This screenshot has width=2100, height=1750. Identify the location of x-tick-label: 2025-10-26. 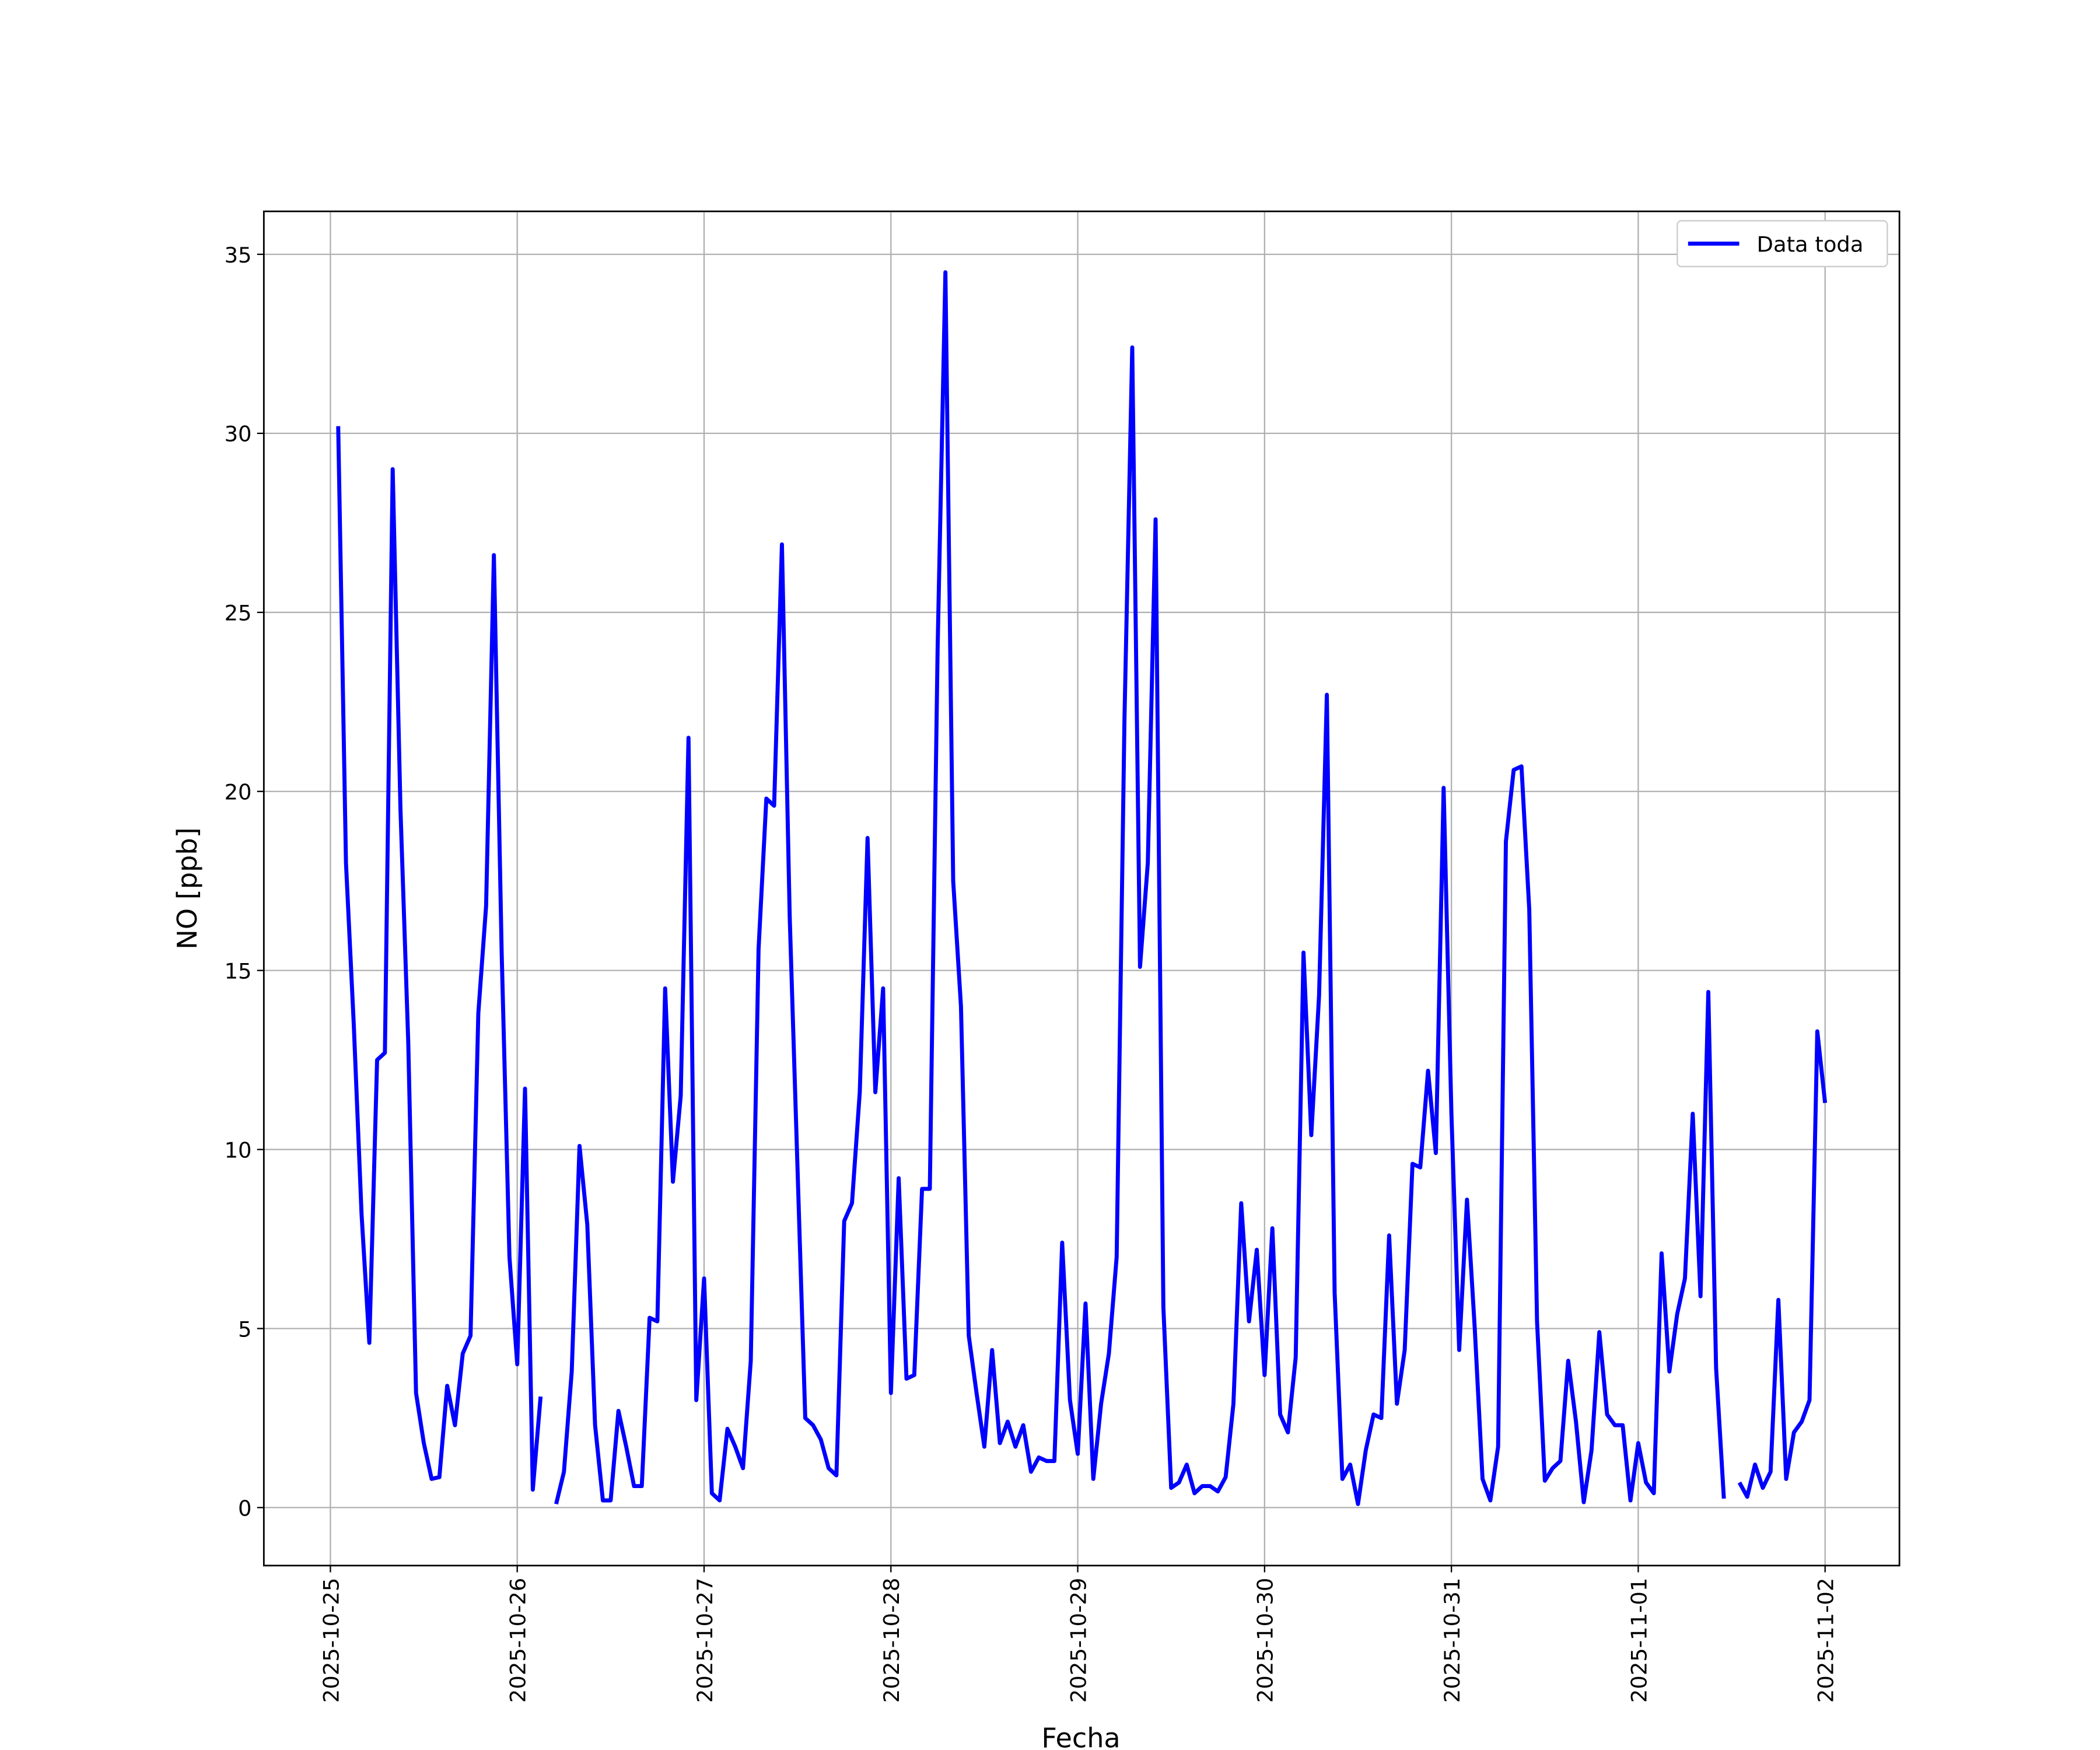
(518, 1640).